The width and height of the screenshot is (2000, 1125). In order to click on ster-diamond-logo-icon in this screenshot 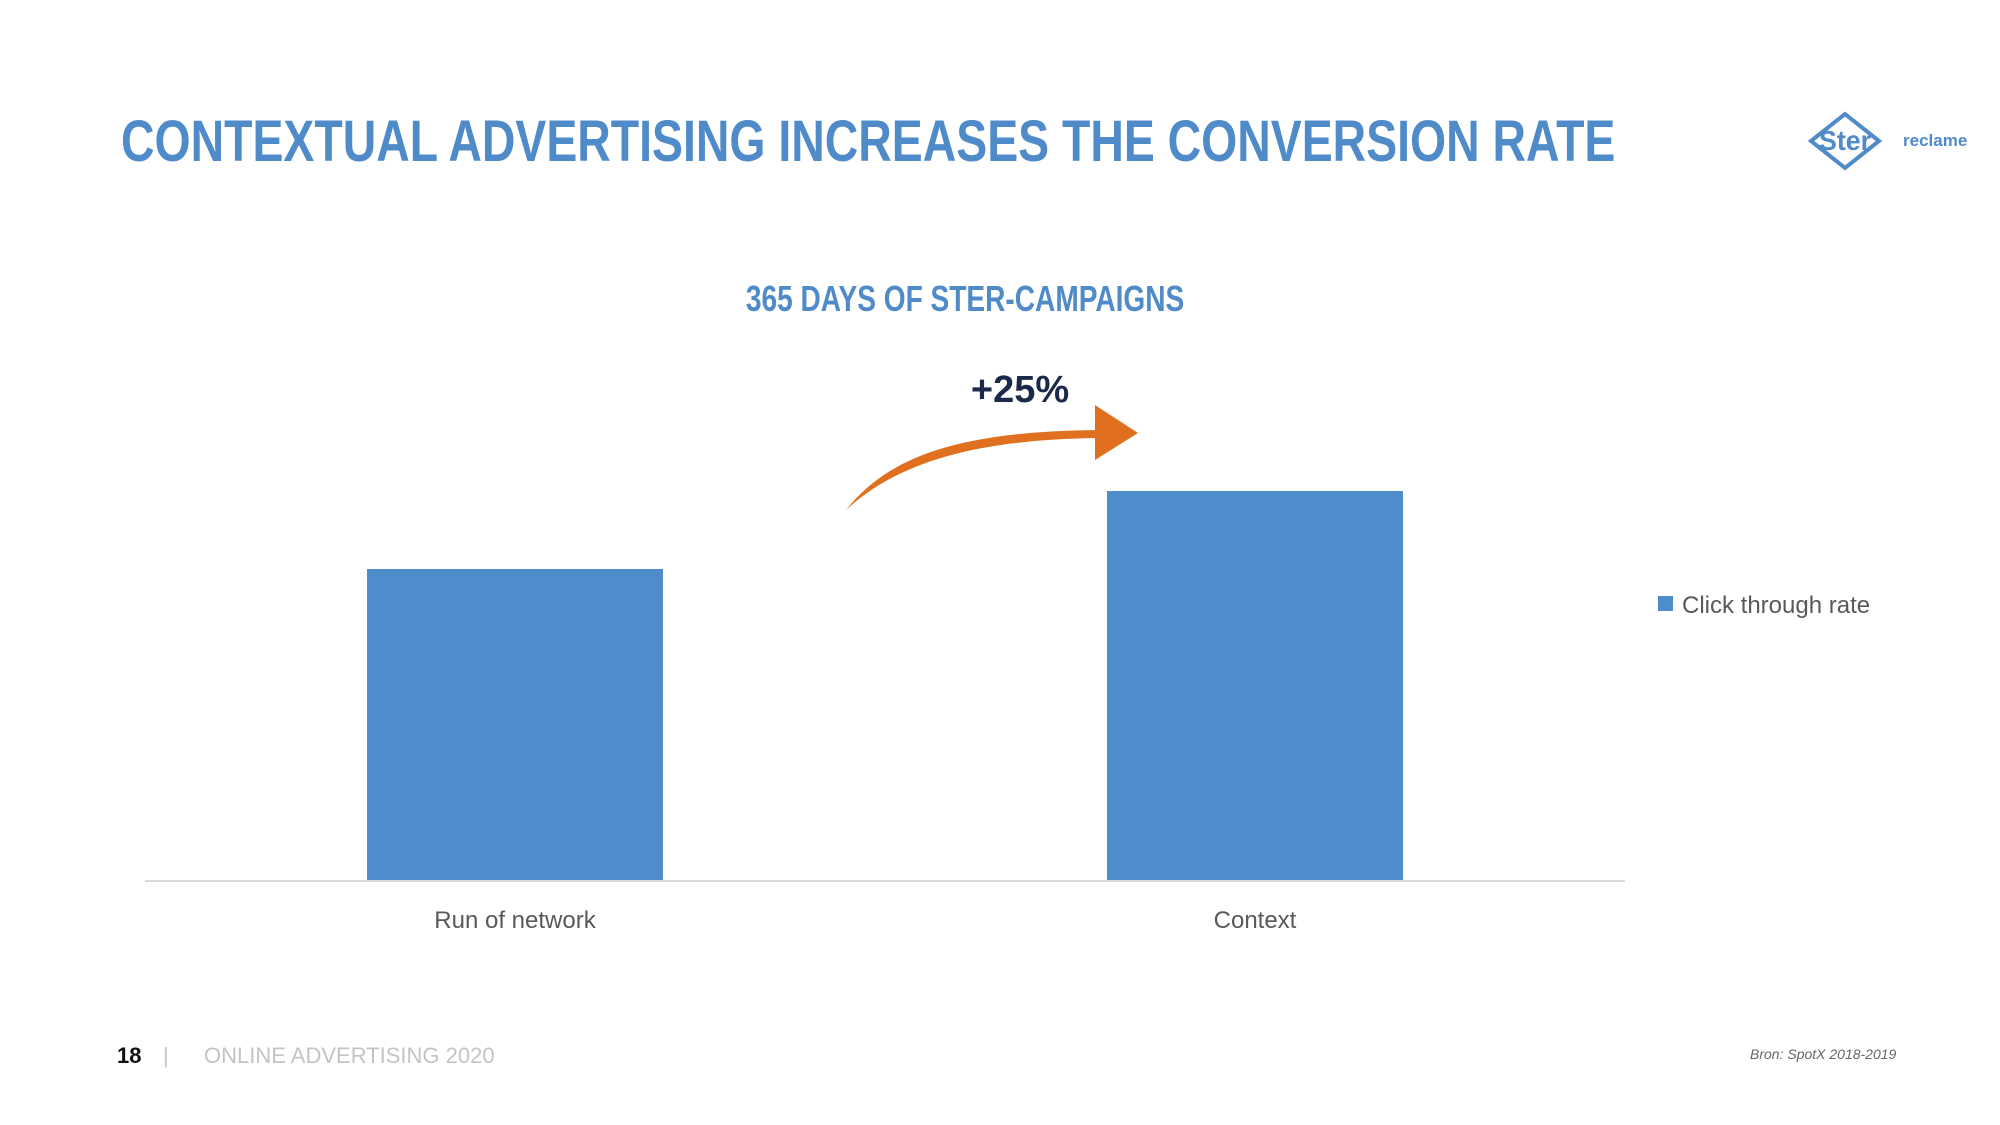, I will do `click(1845, 141)`.